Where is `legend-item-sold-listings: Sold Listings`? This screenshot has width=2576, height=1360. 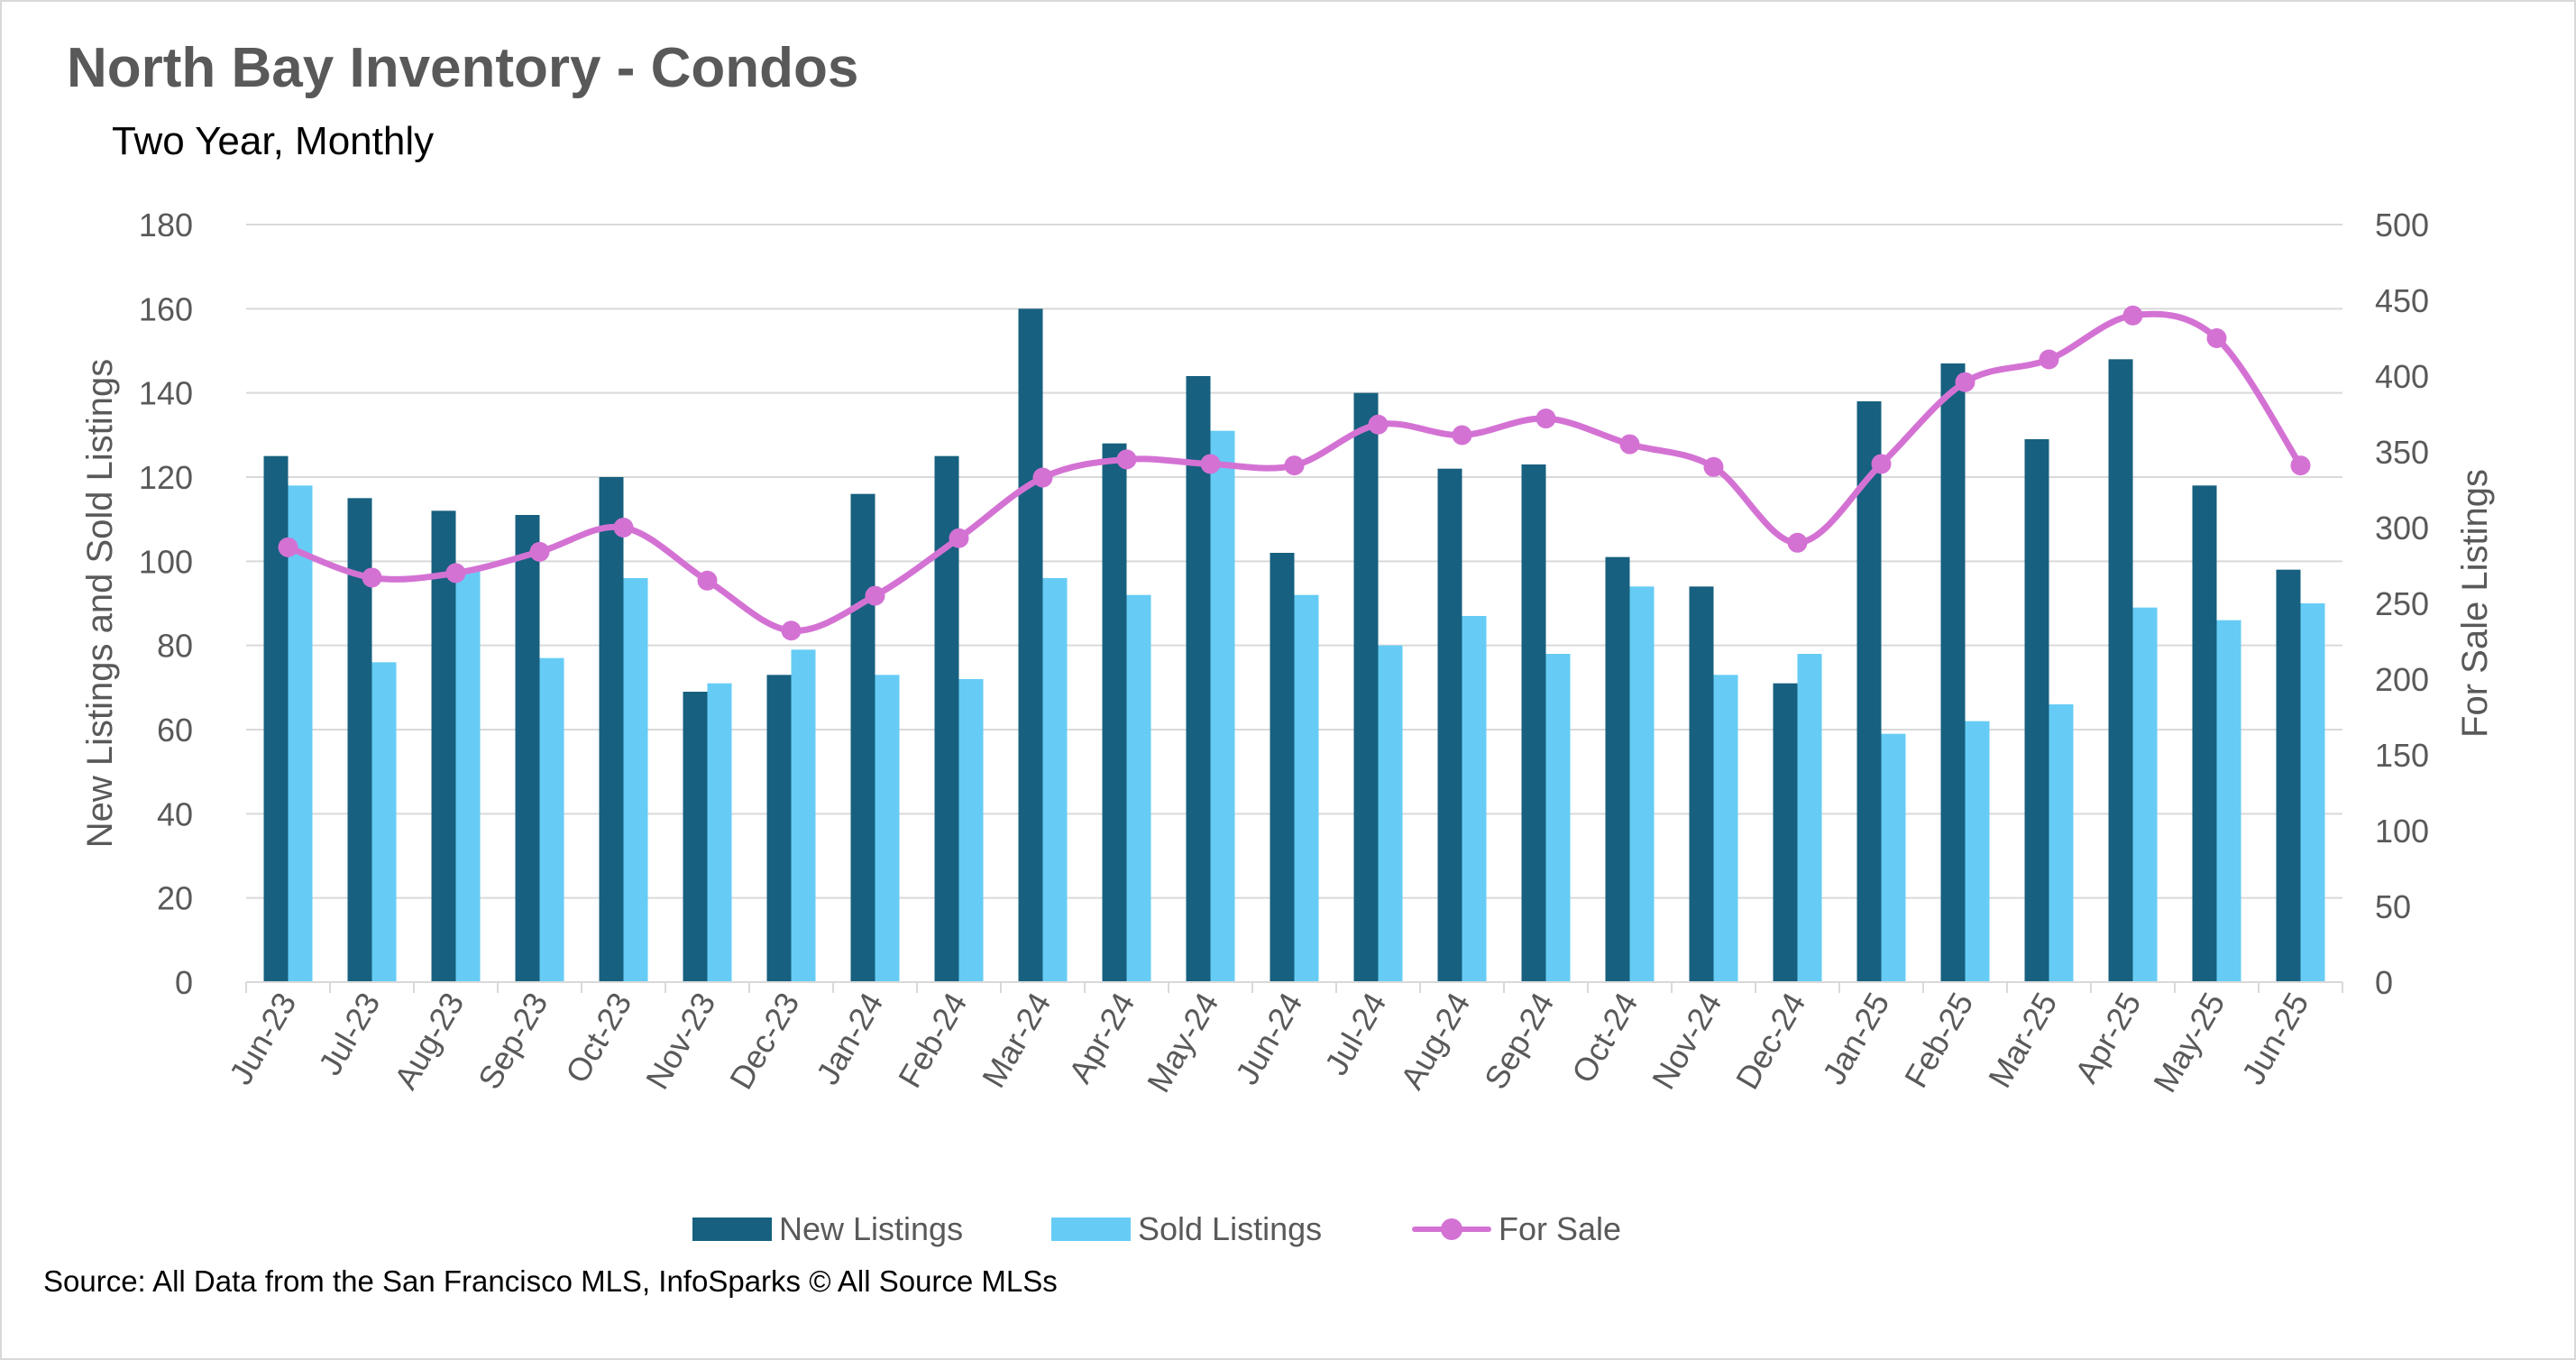 legend-item-sold-listings: Sold Listings is located at coordinates (1186, 1229).